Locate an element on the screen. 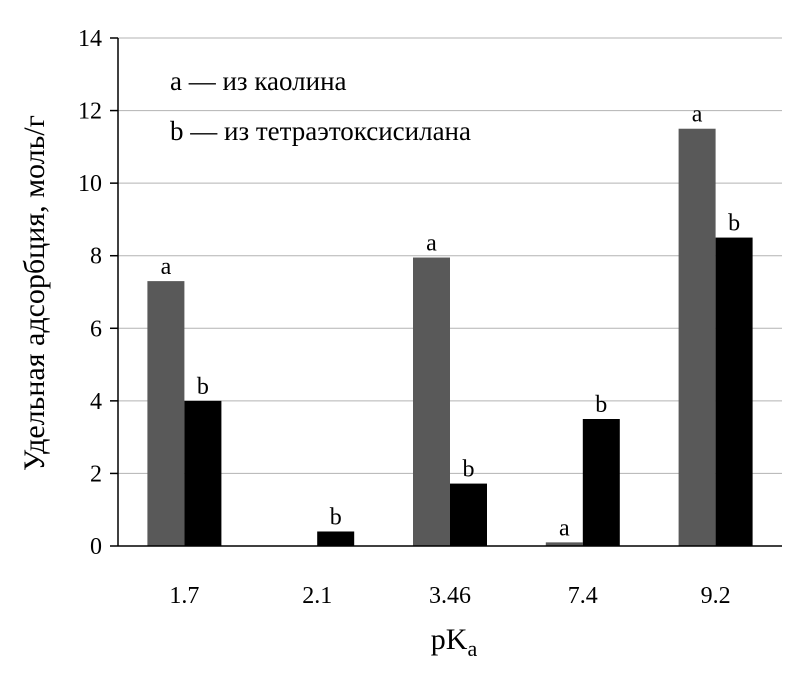 Image resolution: width=796 pixels, height=675 pixels. data-label-a-3.46: a is located at coordinates (431, 244).